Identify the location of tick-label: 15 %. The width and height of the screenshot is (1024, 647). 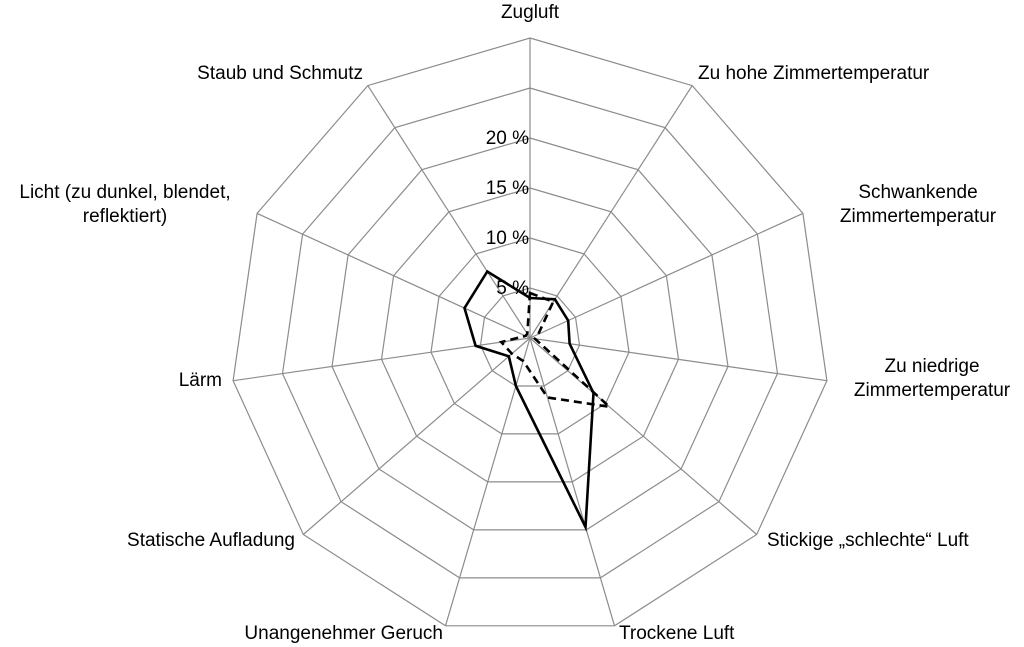
(507, 188).